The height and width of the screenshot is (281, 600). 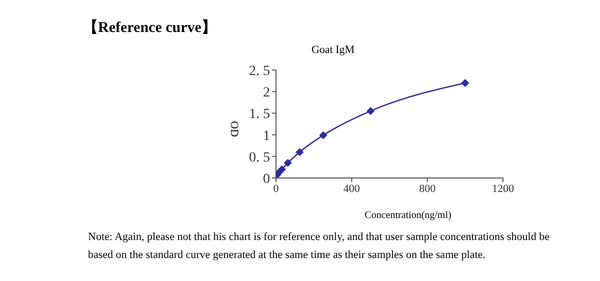 What do you see at coordinates (408, 215) in the screenshot?
I see `x-axis-title: Concentration(ng/ml)` at bounding box center [408, 215].